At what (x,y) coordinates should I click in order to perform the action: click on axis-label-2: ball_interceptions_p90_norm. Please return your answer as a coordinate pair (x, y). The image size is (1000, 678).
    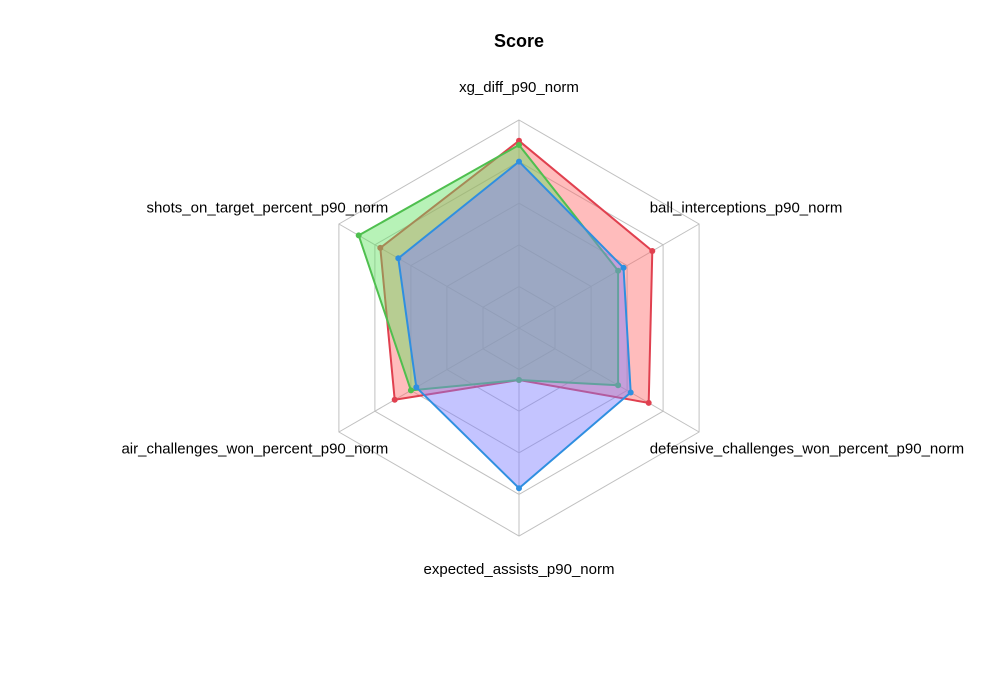
    Looking at the image, I should click on (746, 208).